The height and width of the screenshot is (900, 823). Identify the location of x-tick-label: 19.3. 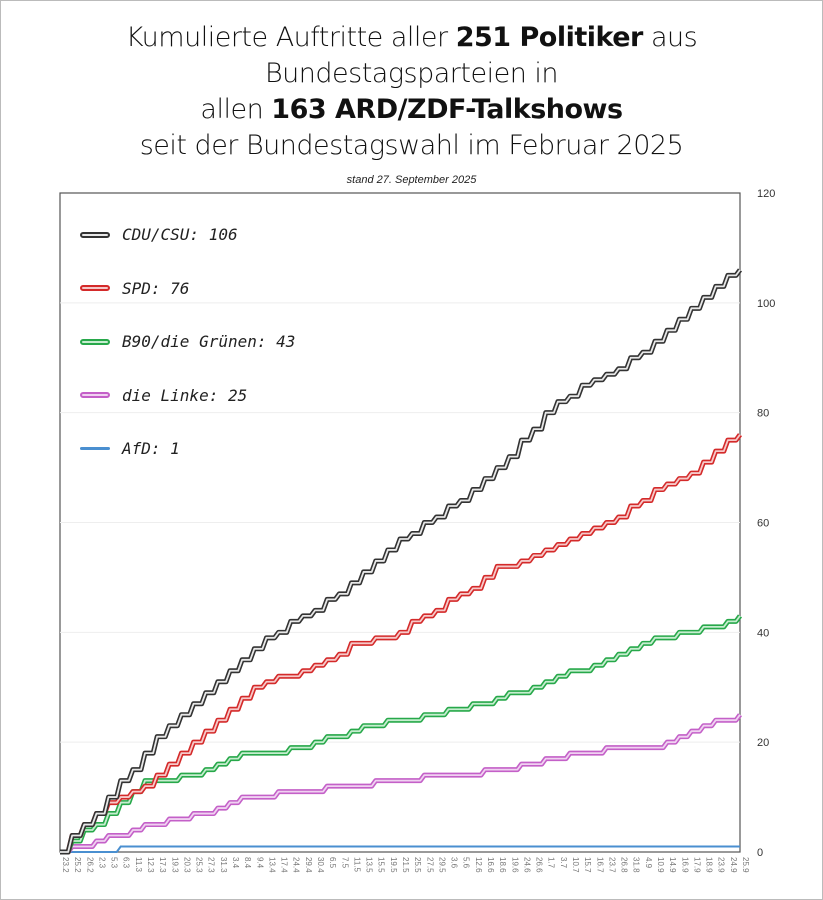
(174, 865).